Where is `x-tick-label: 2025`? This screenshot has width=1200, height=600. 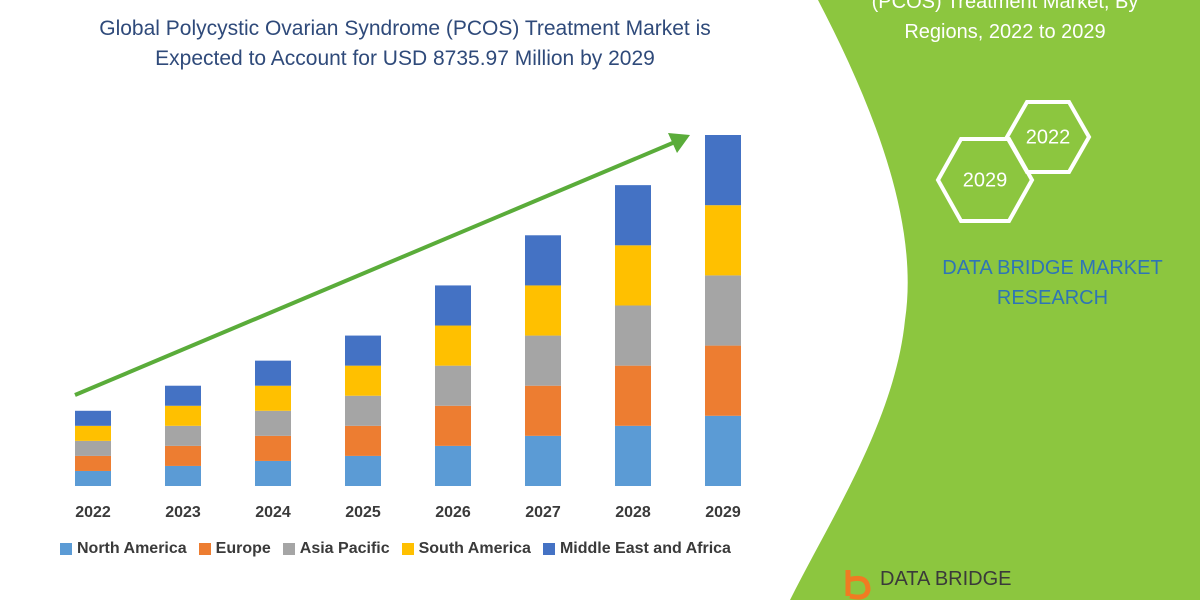 x-tick-label: 2025 is located at coordinates (363, 512).